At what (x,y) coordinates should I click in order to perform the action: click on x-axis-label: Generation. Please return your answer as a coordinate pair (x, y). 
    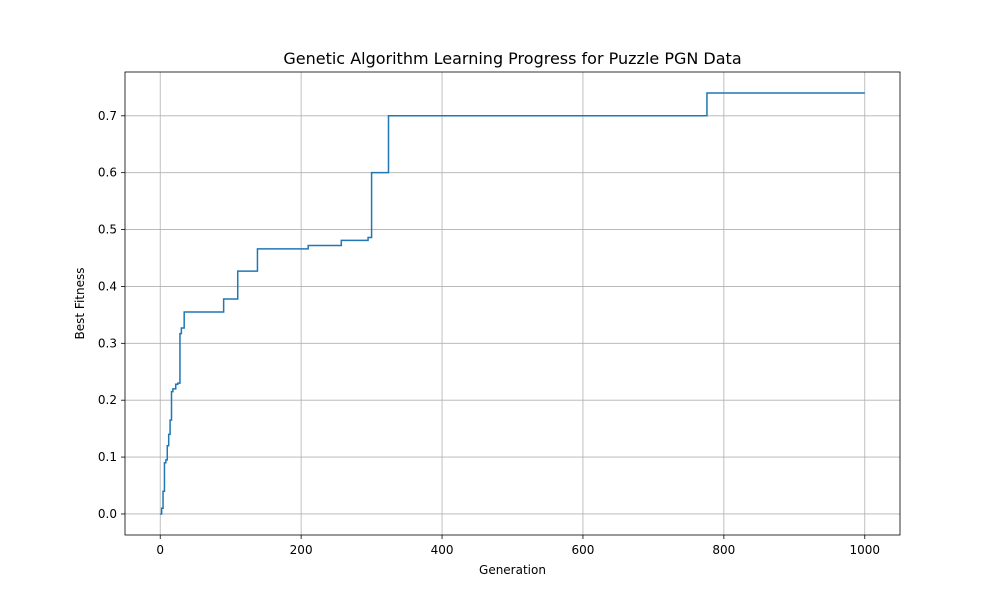
    Looking at the image, I should click on (512, 570).